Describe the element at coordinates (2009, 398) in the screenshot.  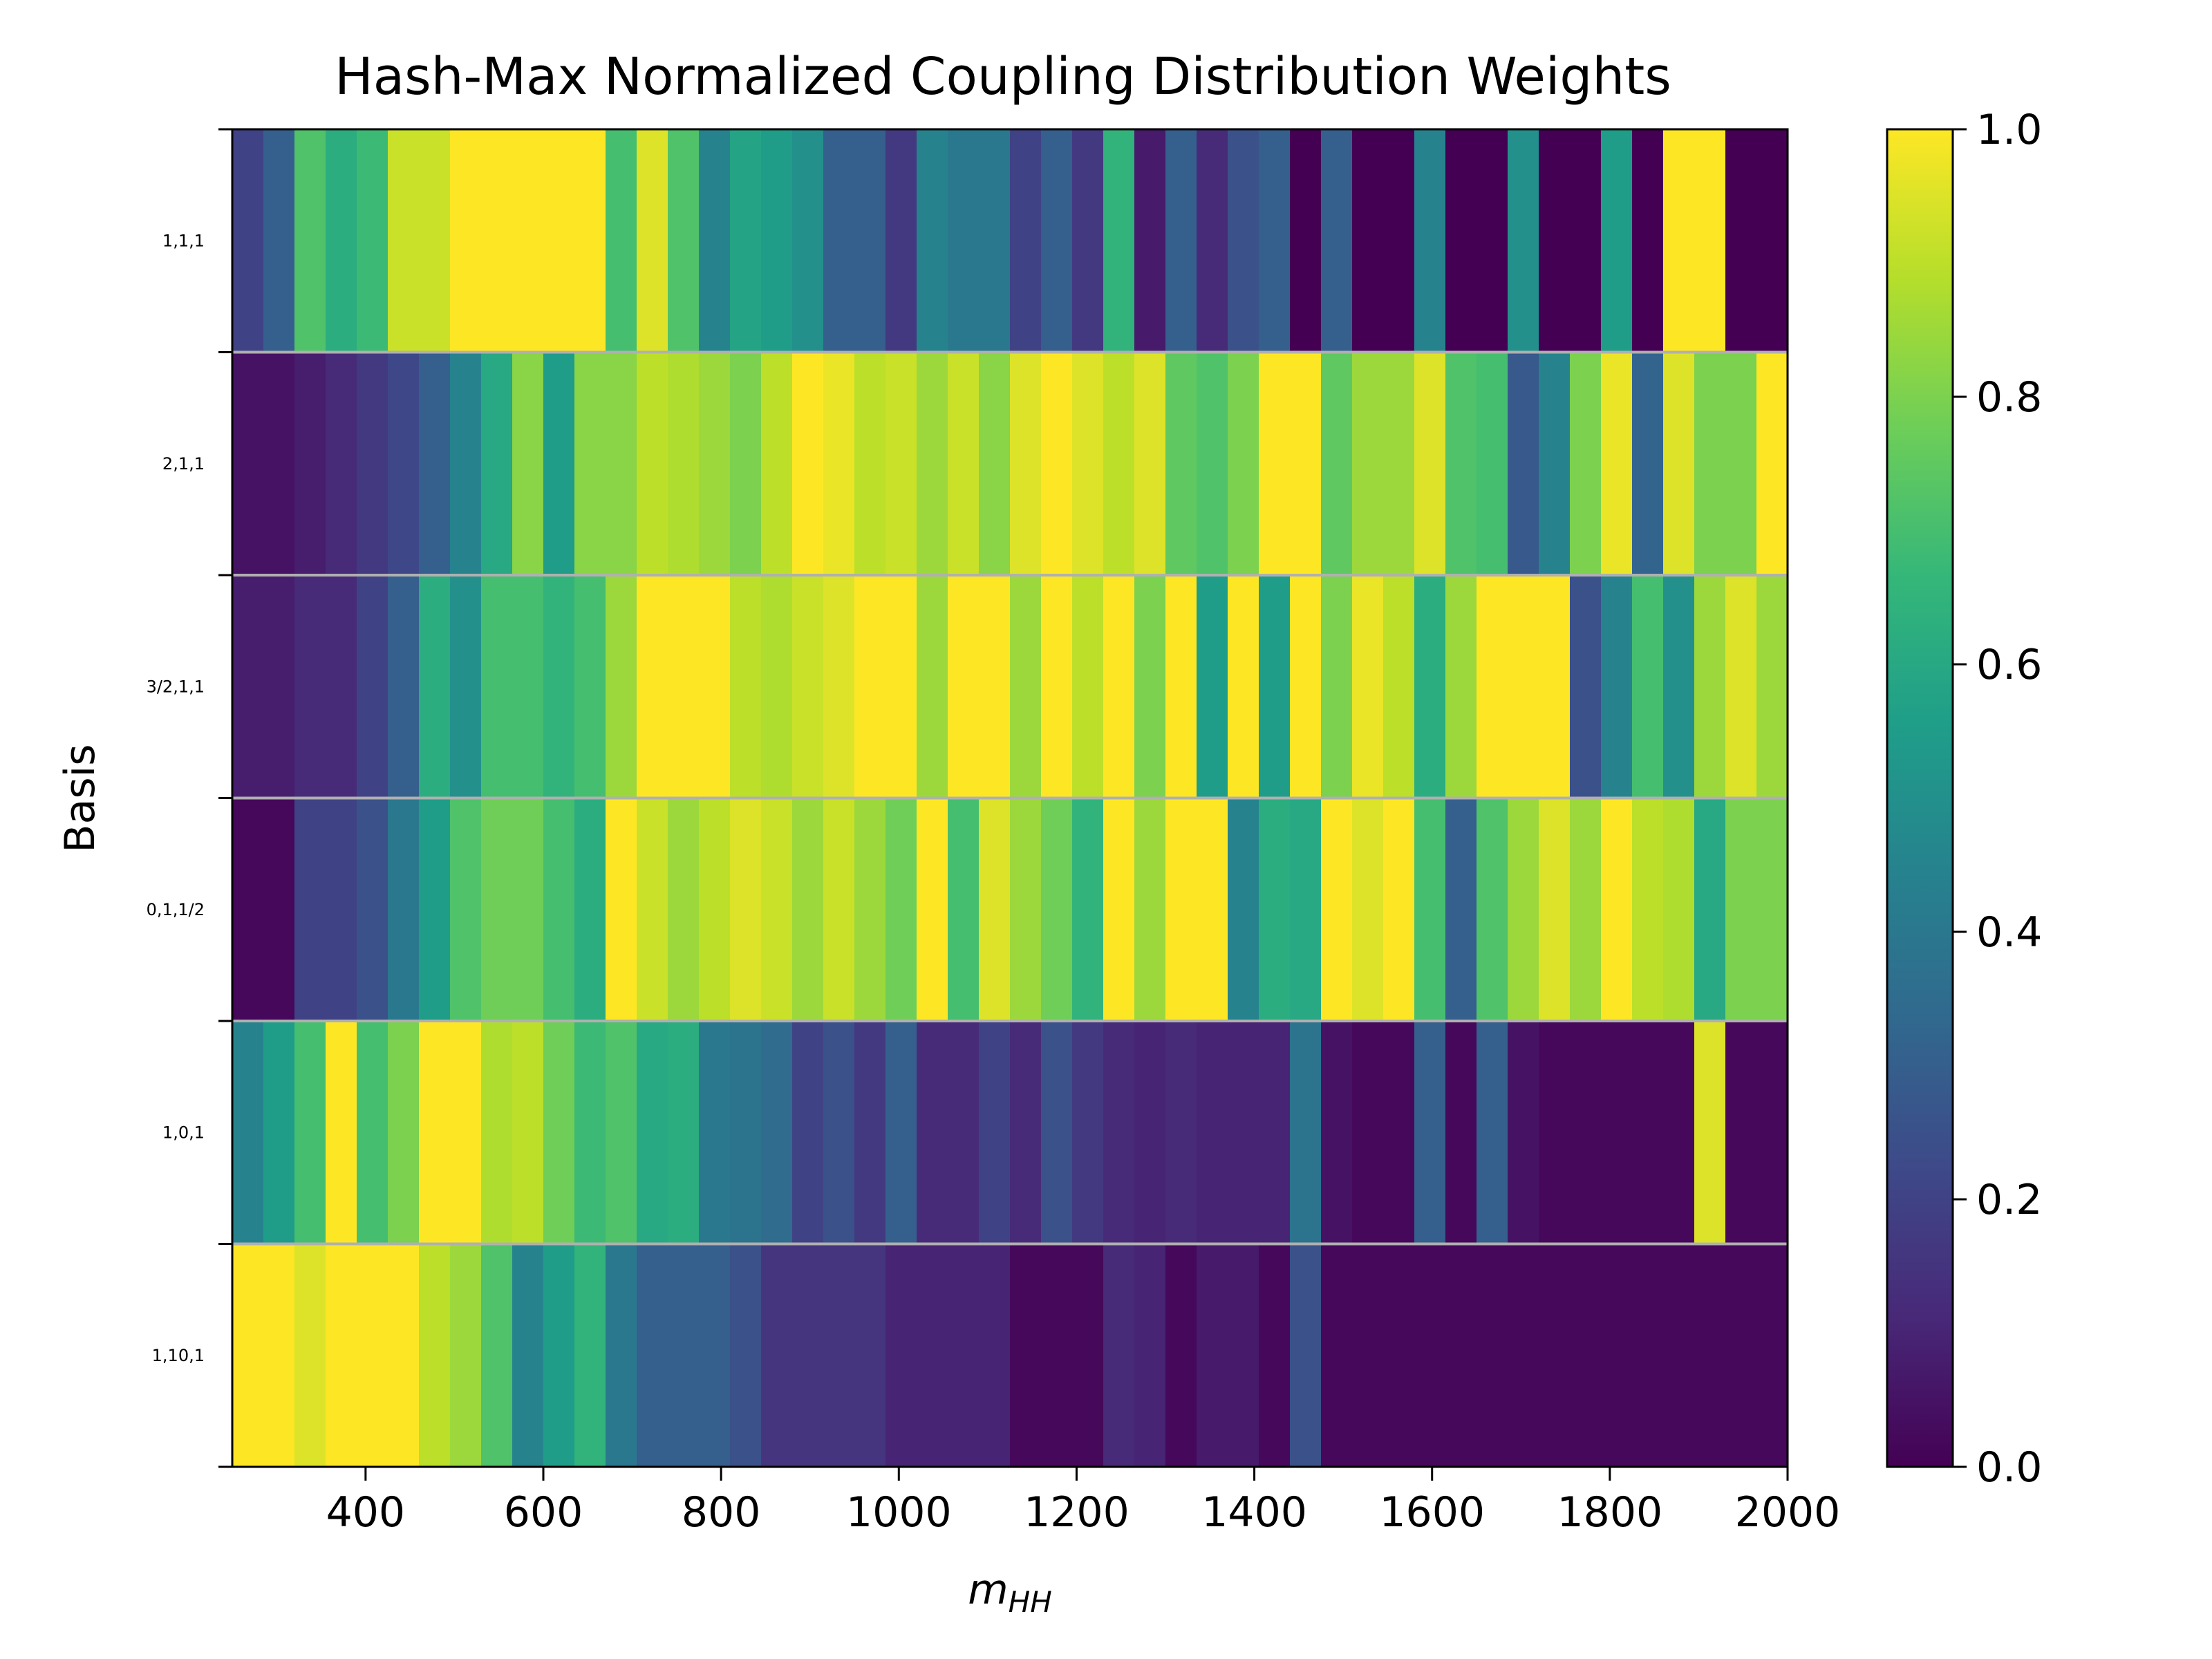
I see `colorbar-tick-label: 0.8` at that location.